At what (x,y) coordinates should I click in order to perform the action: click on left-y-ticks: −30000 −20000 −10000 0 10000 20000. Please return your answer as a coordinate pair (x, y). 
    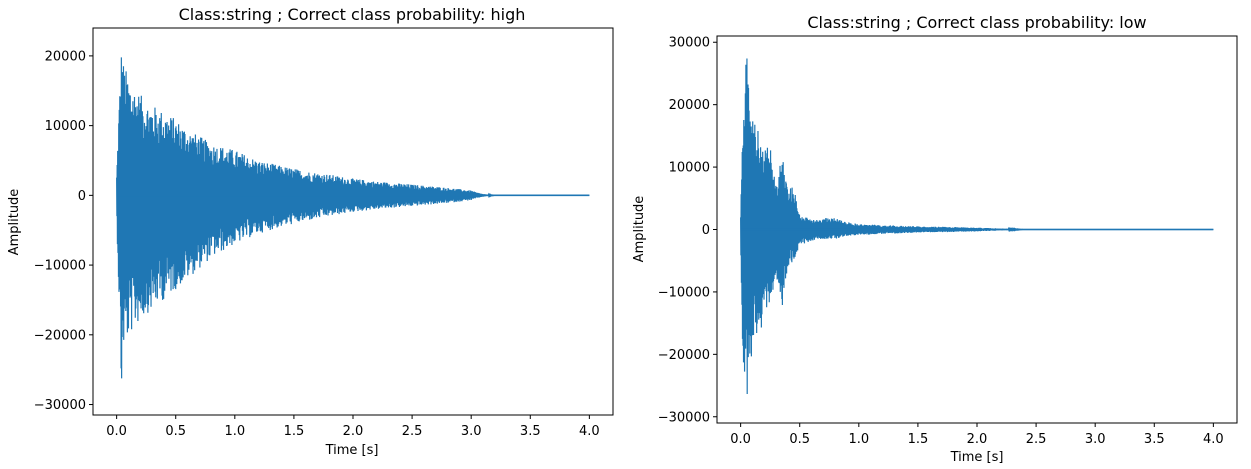
    Looking at the image, I should click on (63, 231).